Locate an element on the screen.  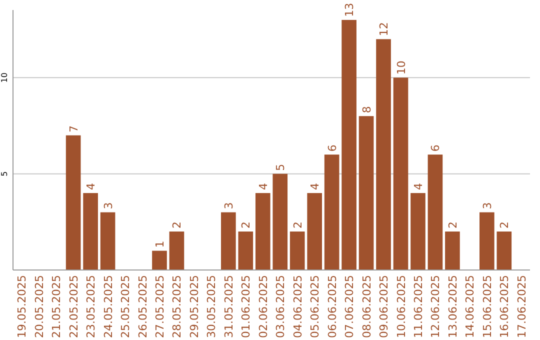
x-tick-label: 08.06.2025 is located at coordinates (367, 306).